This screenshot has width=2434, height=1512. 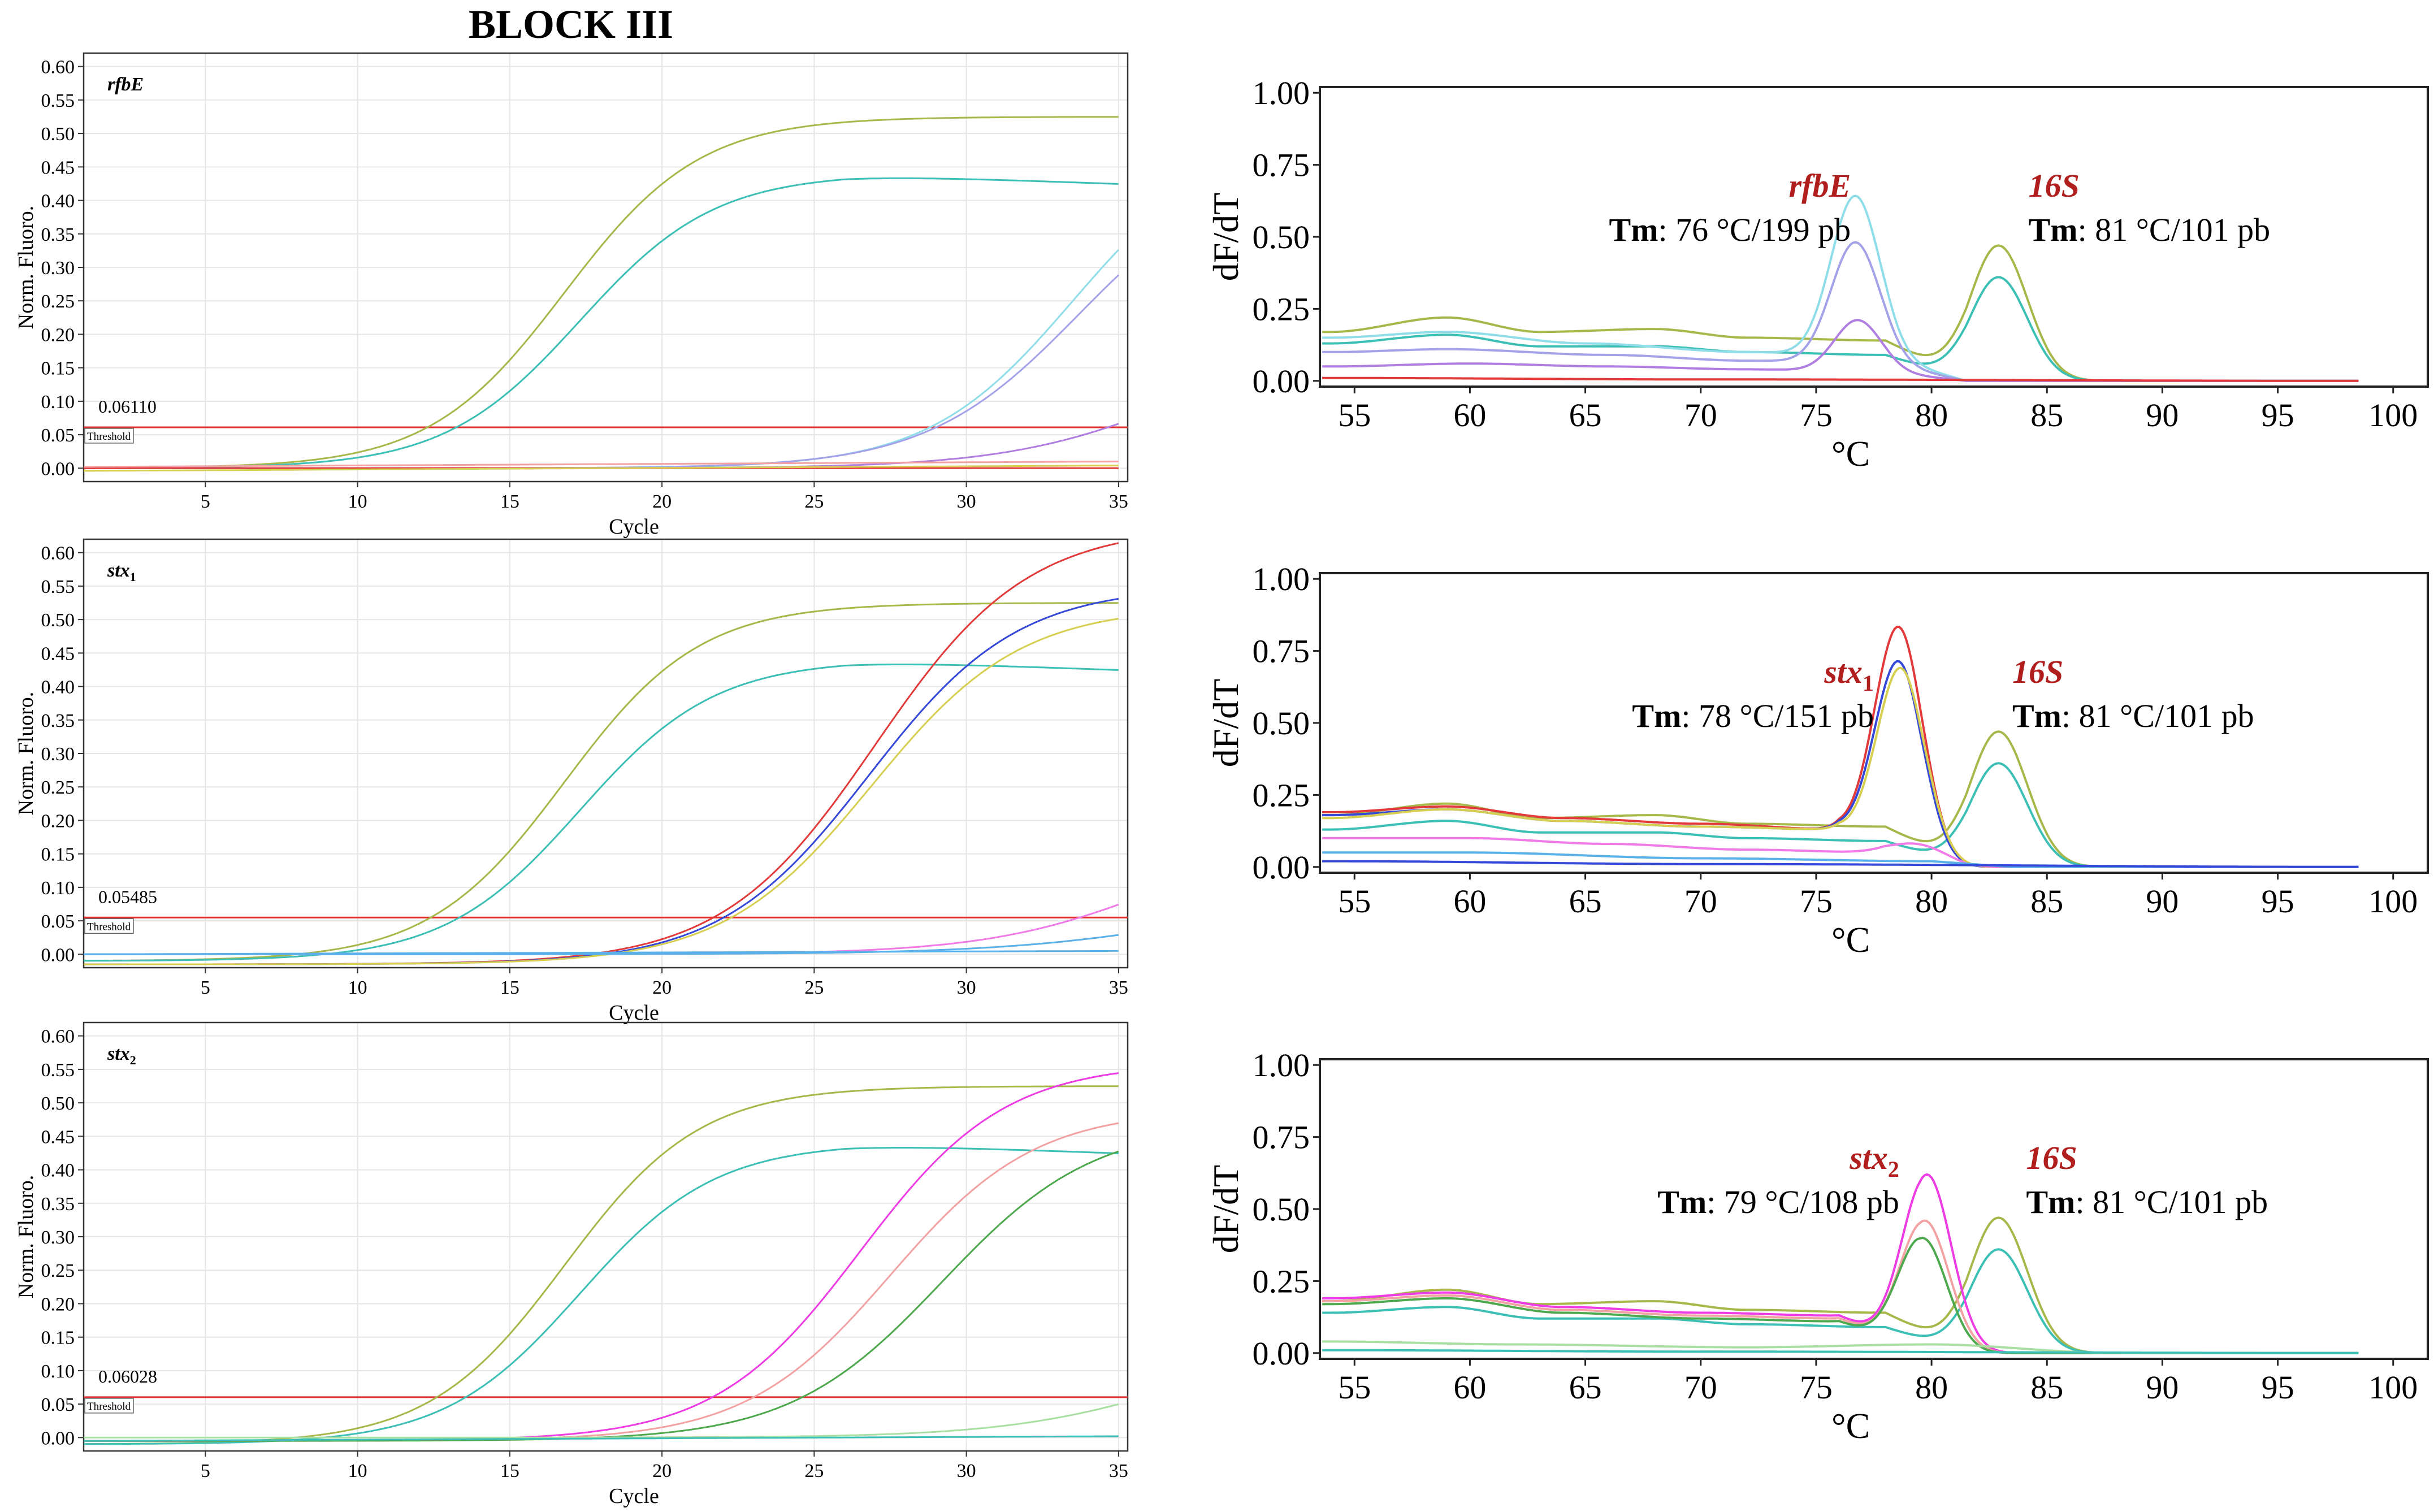 What do you see at coordinates (1281, 1137) in the screenshot?
I see `y-tick-label: 0.75` at bounding box center [1281, 1137].